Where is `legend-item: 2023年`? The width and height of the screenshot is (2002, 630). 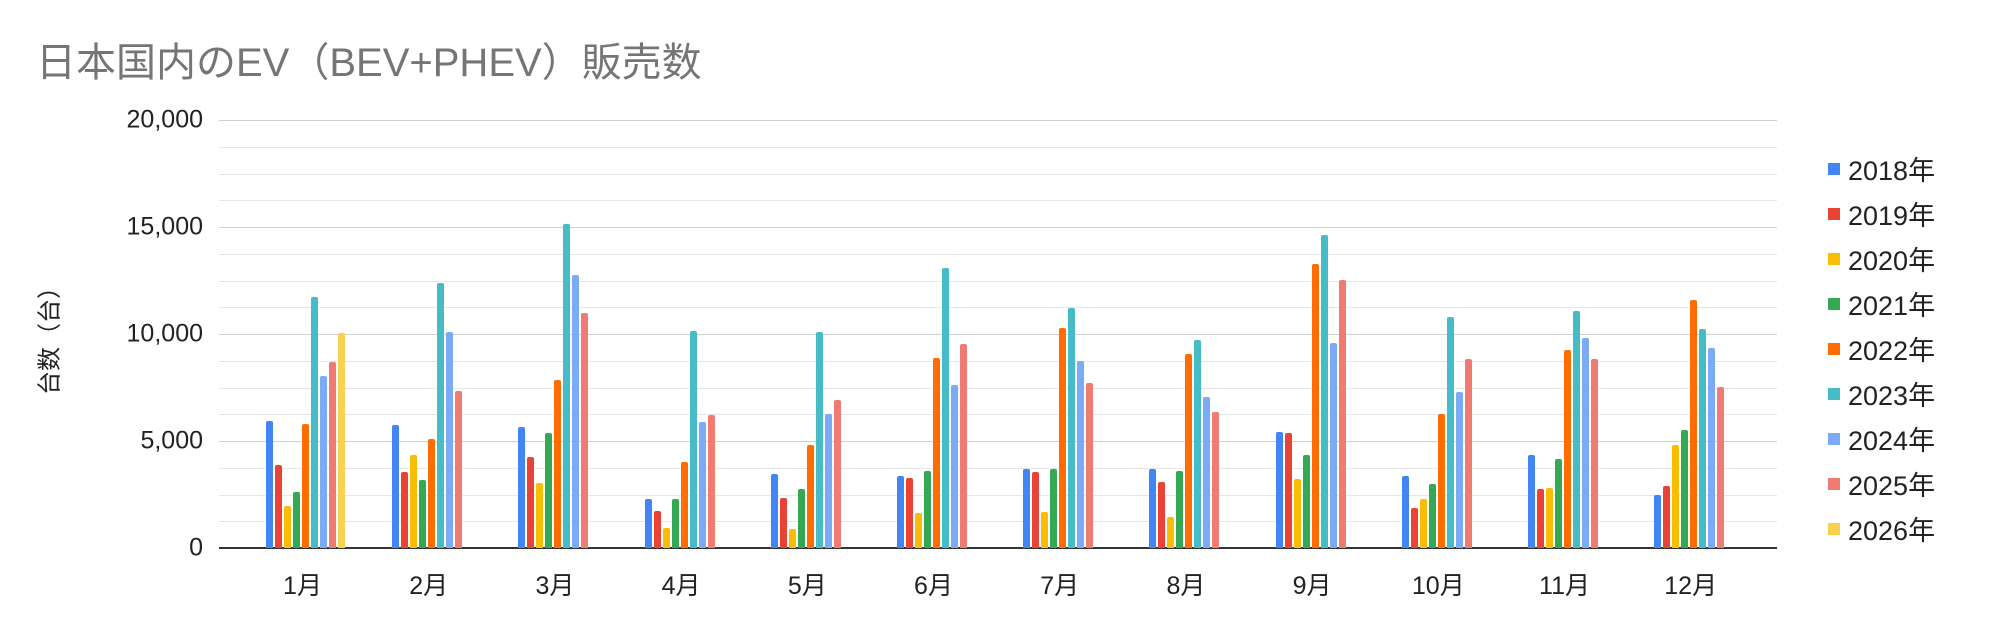 legend-item: 2023年 is located at coordinates (1881, 393).